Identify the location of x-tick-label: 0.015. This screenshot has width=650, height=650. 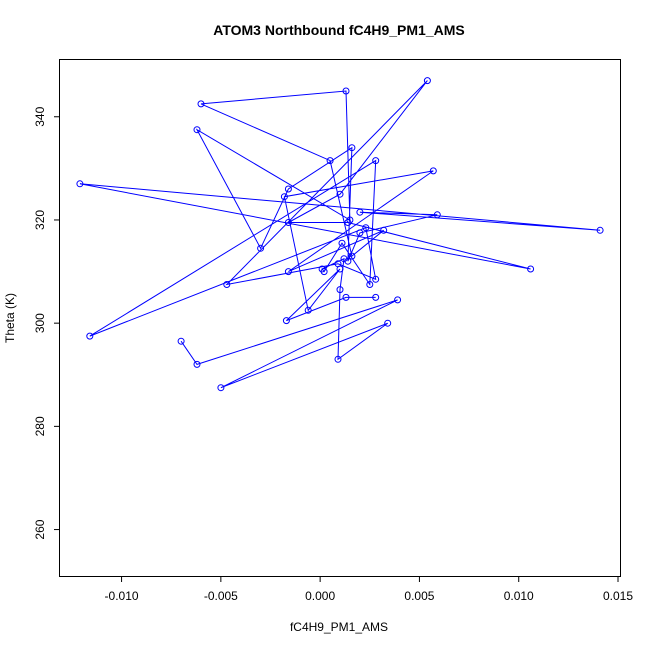
(618, 596).